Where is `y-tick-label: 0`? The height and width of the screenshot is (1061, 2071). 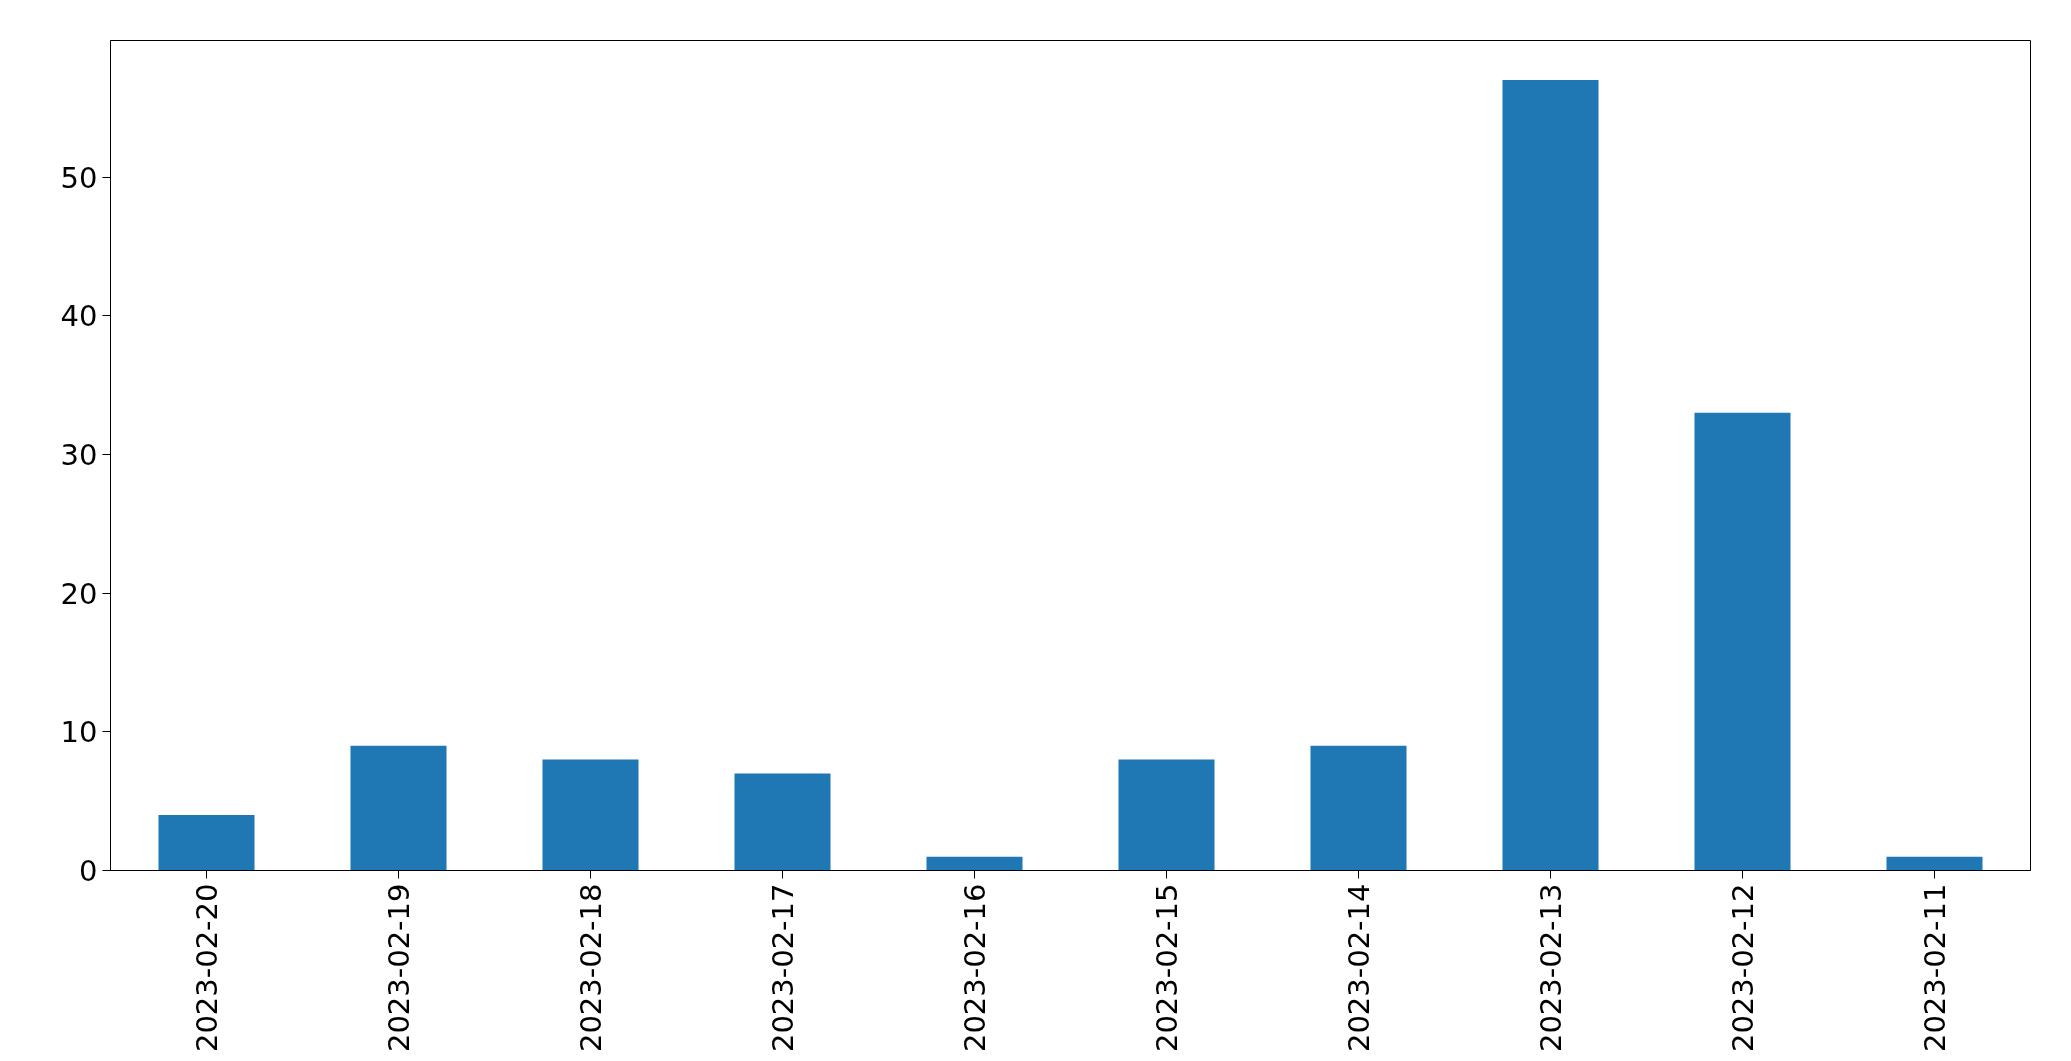
y-tick-label: 0 is located at coordinates (88, 871).